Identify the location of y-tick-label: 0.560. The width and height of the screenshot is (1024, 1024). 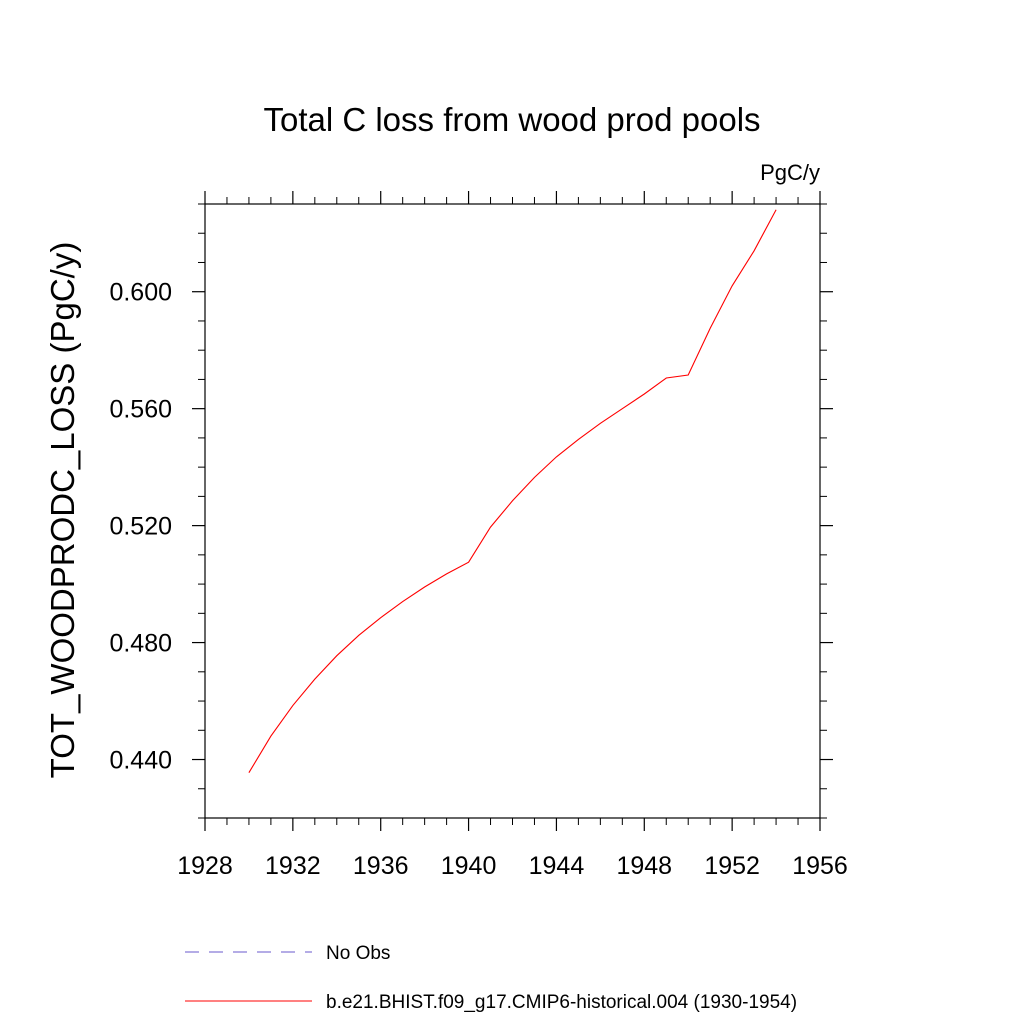
(140, 410).